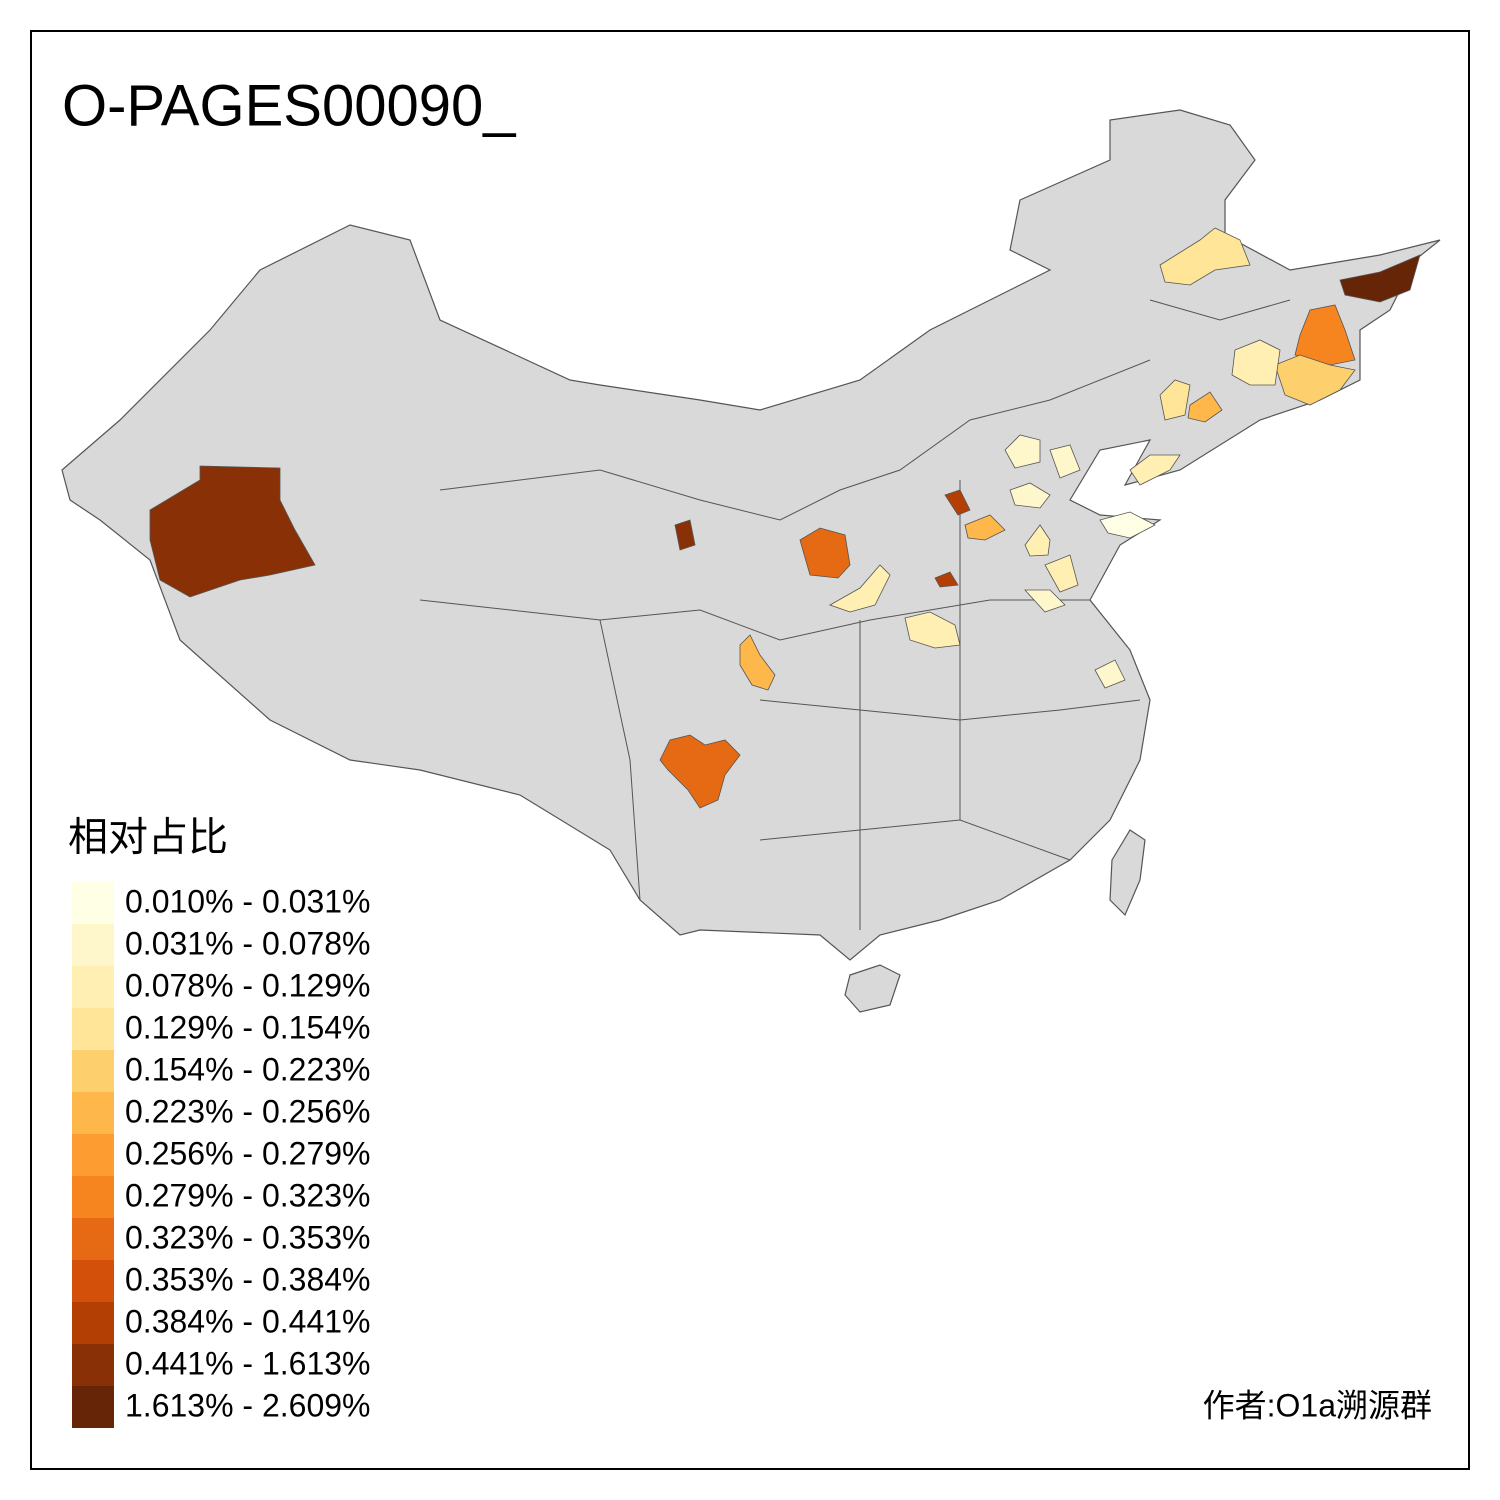  I want to click on legend-label: 0.441% - 1.613%, so click(248, 1363).